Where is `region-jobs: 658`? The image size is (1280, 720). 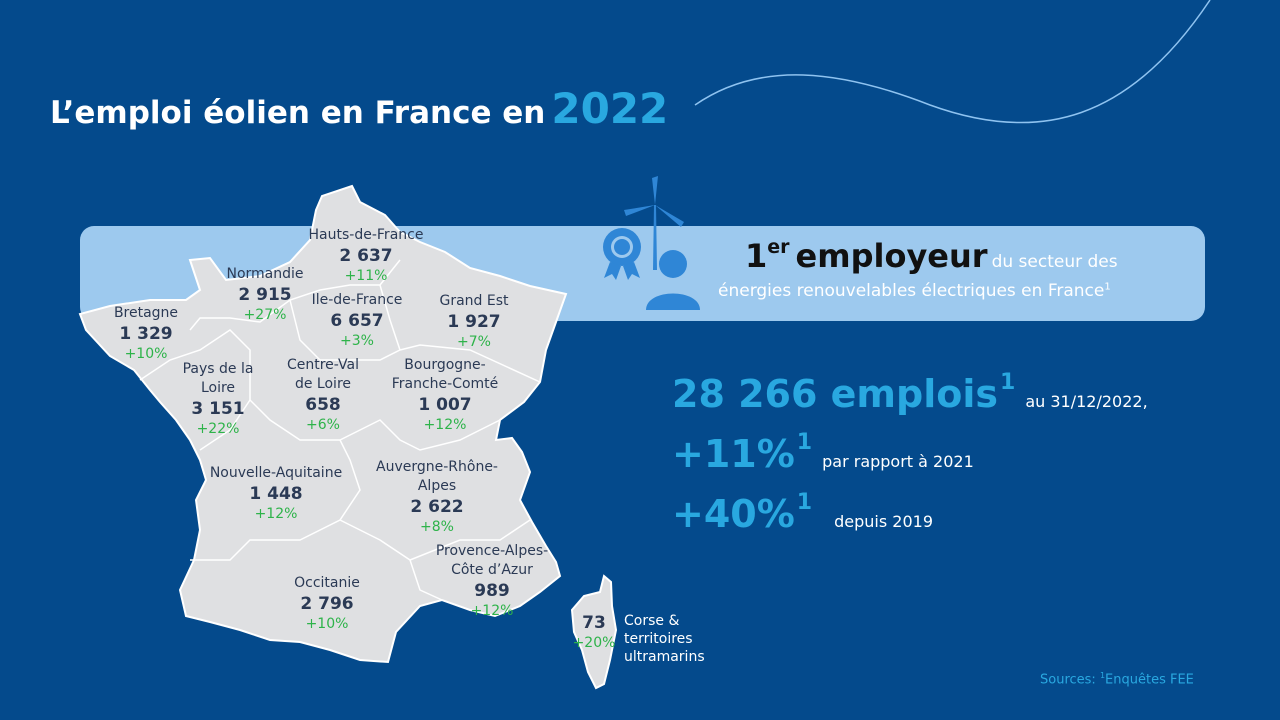 region-jobs: 658 is located at coordinates (323, 405).